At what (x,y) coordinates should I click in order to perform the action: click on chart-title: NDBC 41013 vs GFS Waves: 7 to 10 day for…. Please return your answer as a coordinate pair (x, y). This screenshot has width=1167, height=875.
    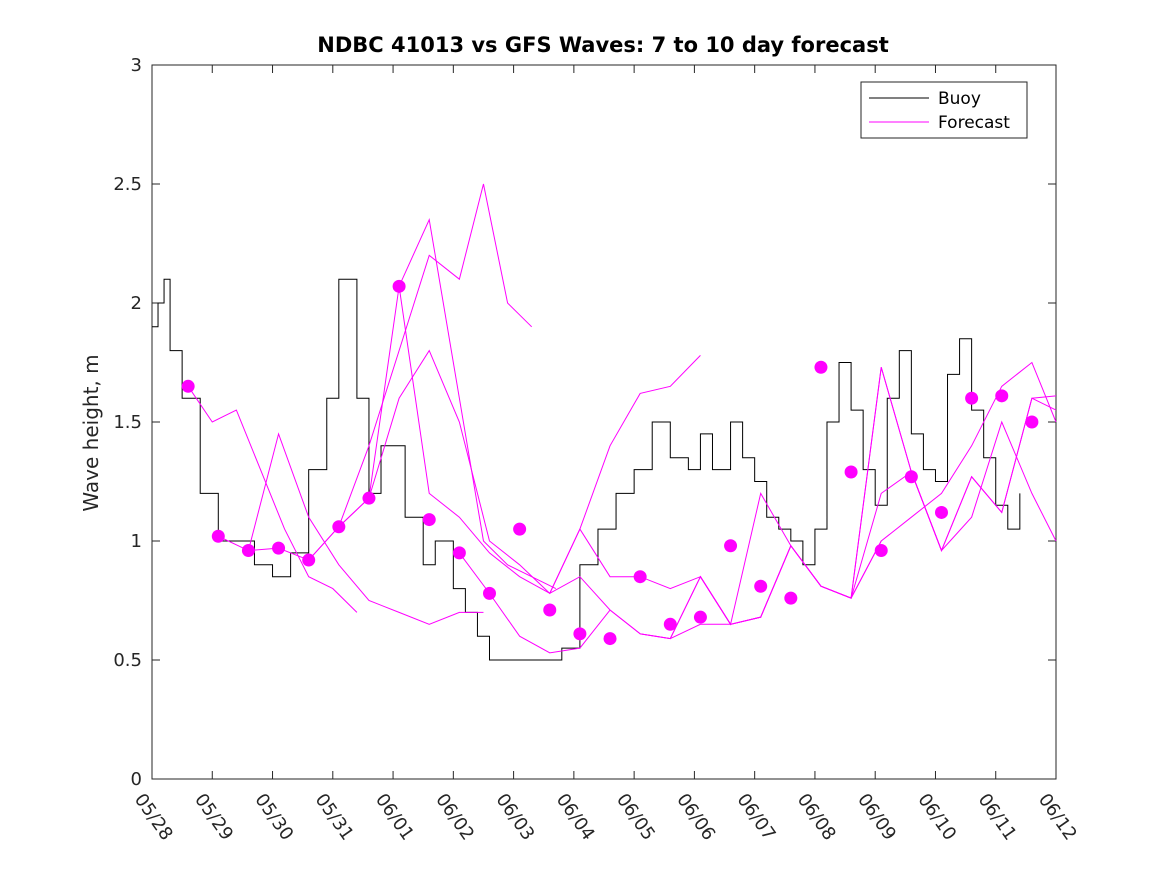
    Looking at the image, I should click on (602, 45).